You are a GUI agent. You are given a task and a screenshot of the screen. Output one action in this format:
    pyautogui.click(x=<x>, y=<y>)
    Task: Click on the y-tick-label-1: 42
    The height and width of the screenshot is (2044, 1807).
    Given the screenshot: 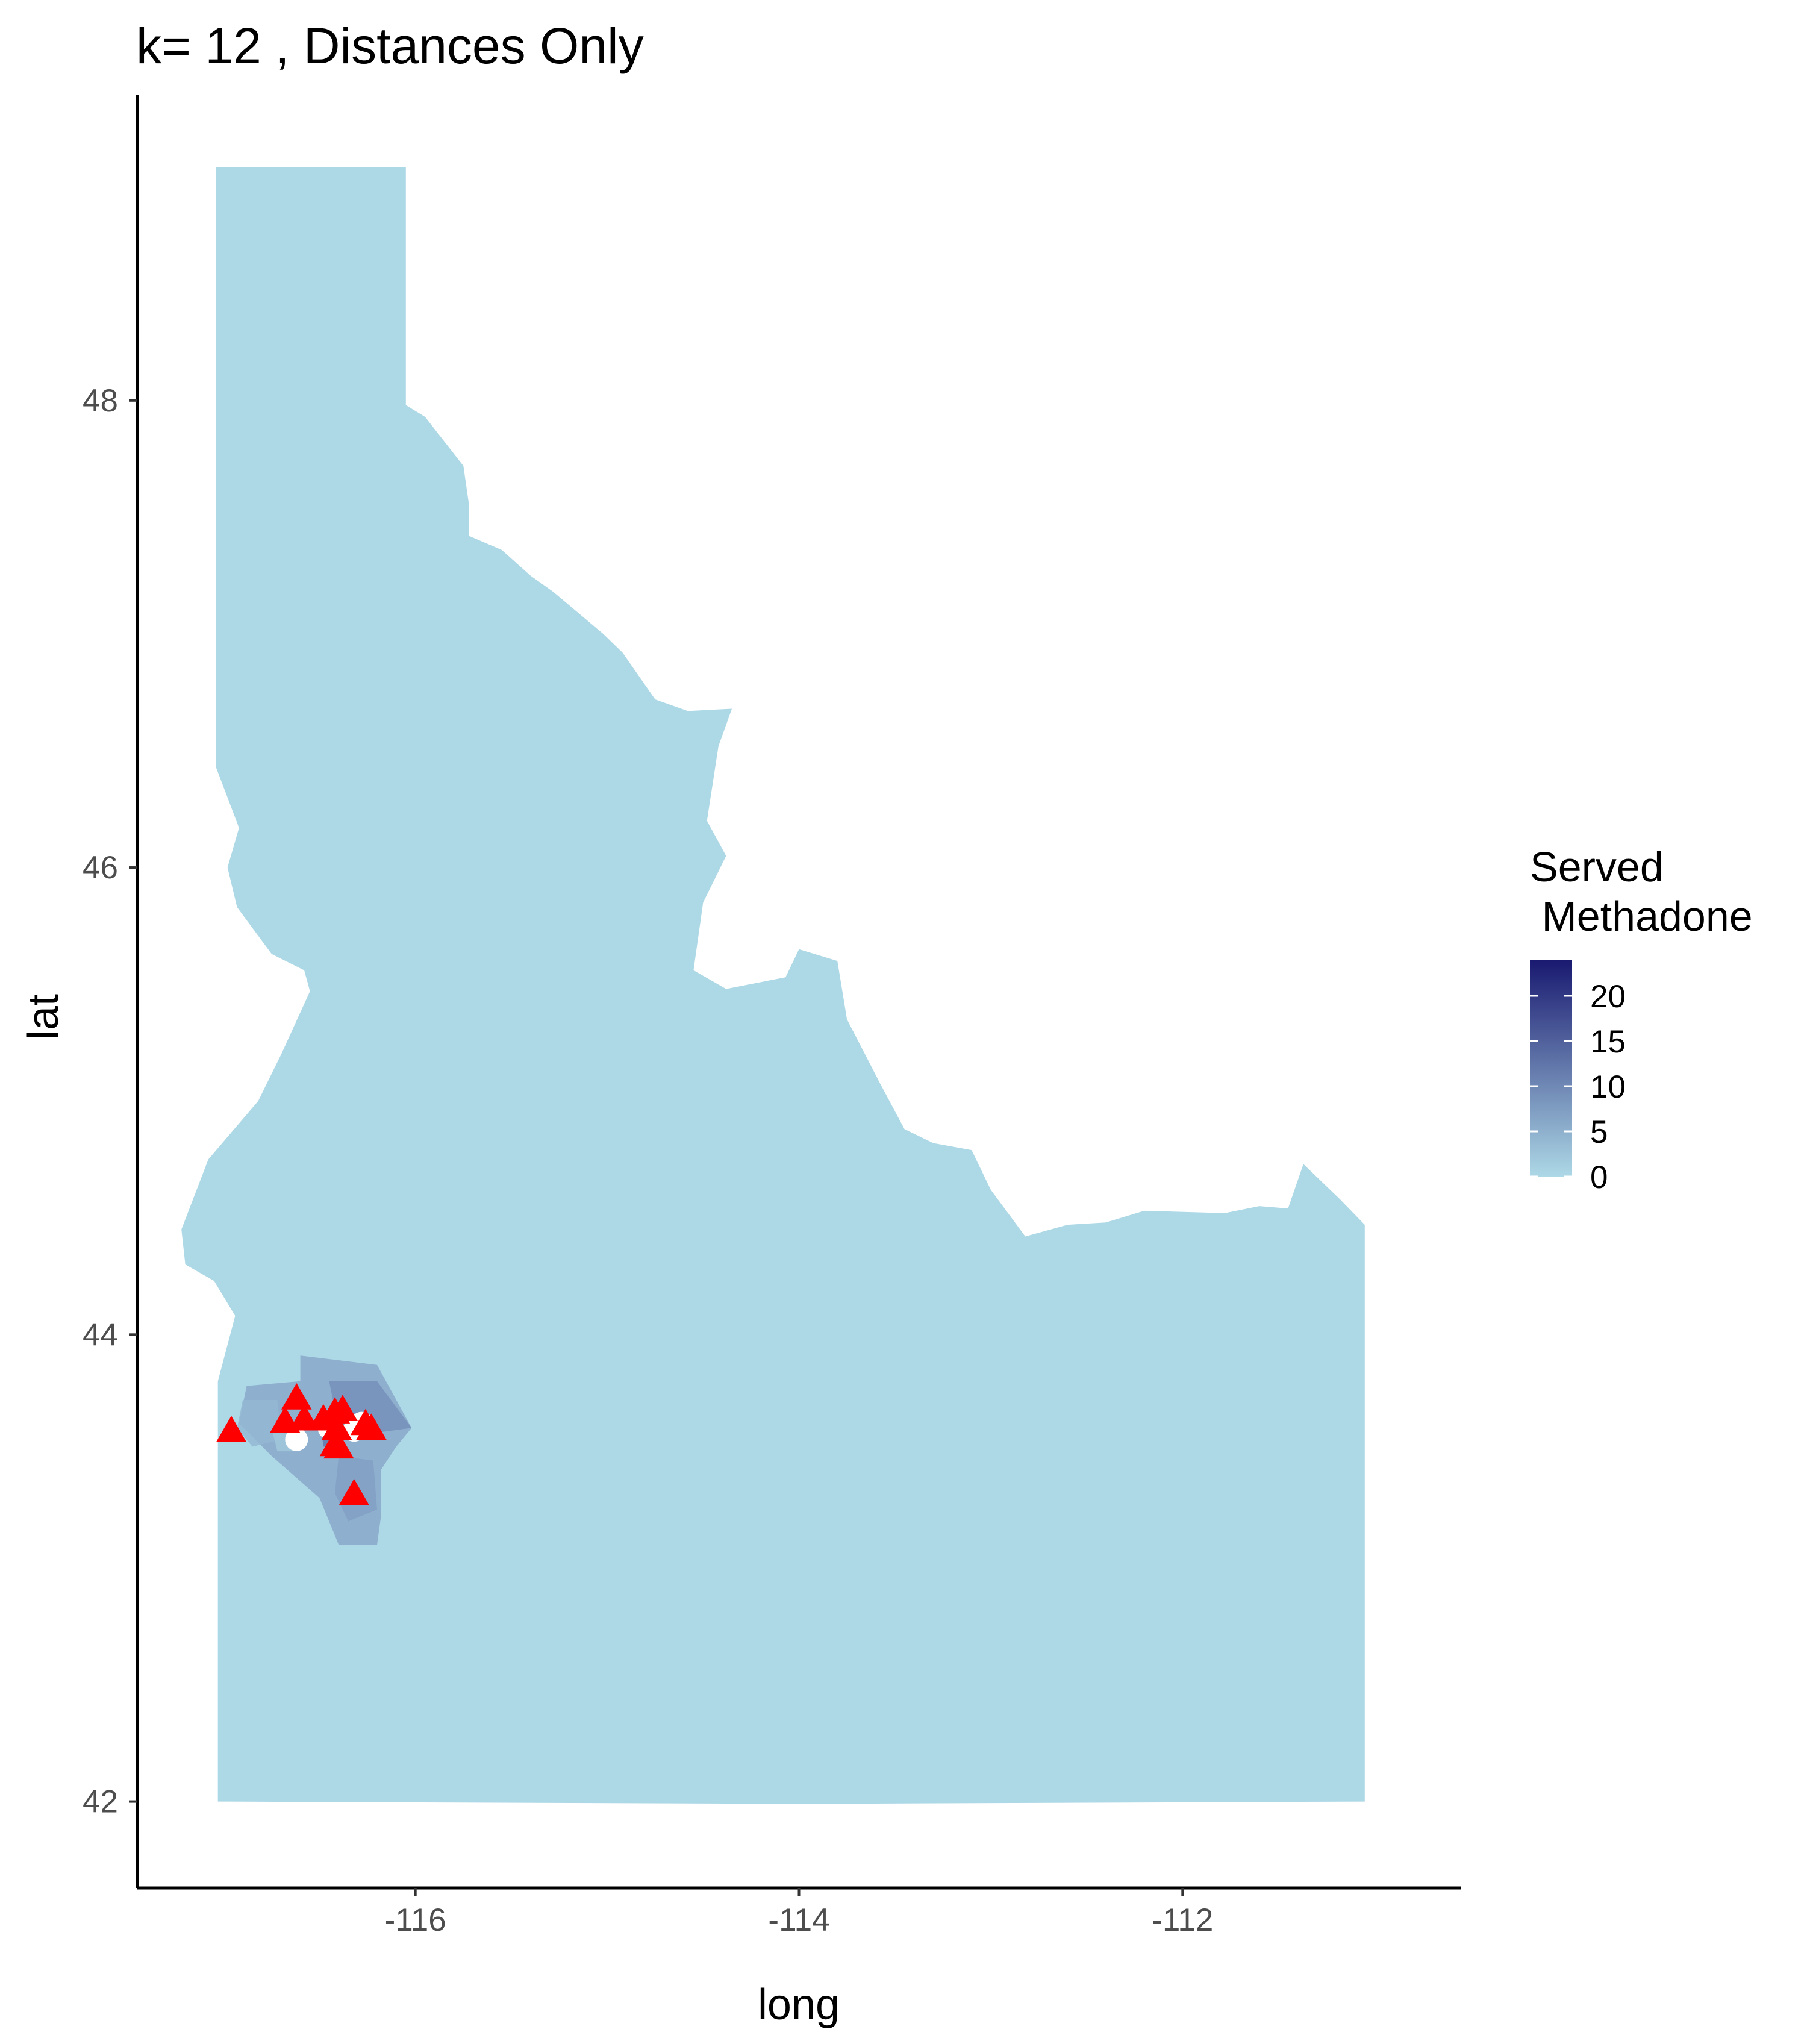 What is the action you would take?
    pyautogui.click(x=100, y=1802)
    